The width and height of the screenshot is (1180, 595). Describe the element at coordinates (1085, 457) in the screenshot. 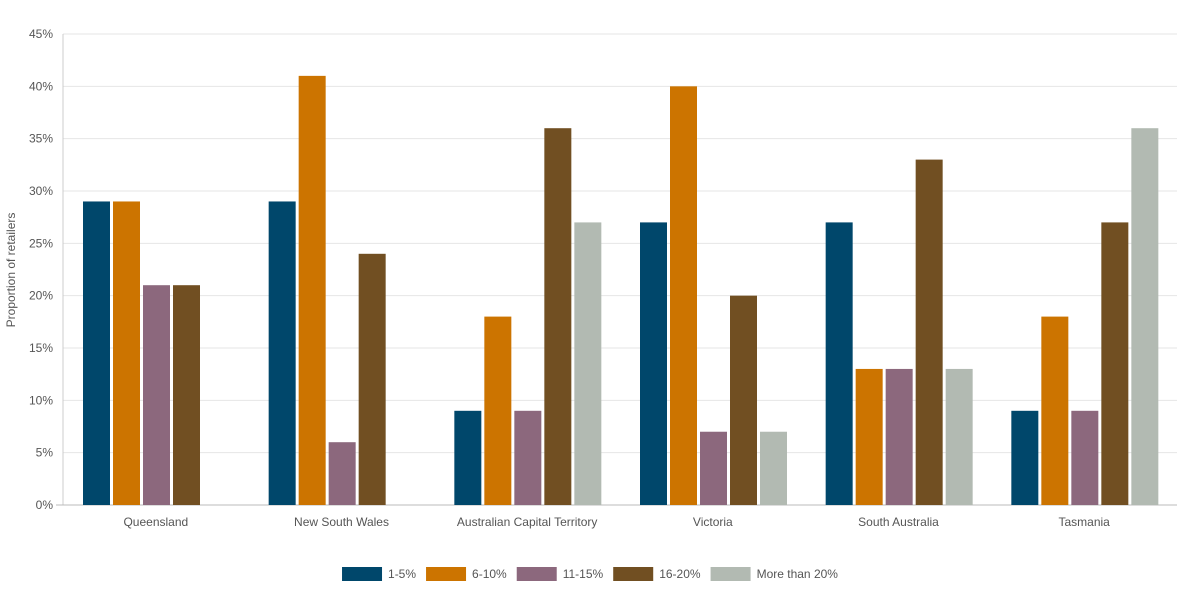

I see `bar-11-15--tasmania` at that location.